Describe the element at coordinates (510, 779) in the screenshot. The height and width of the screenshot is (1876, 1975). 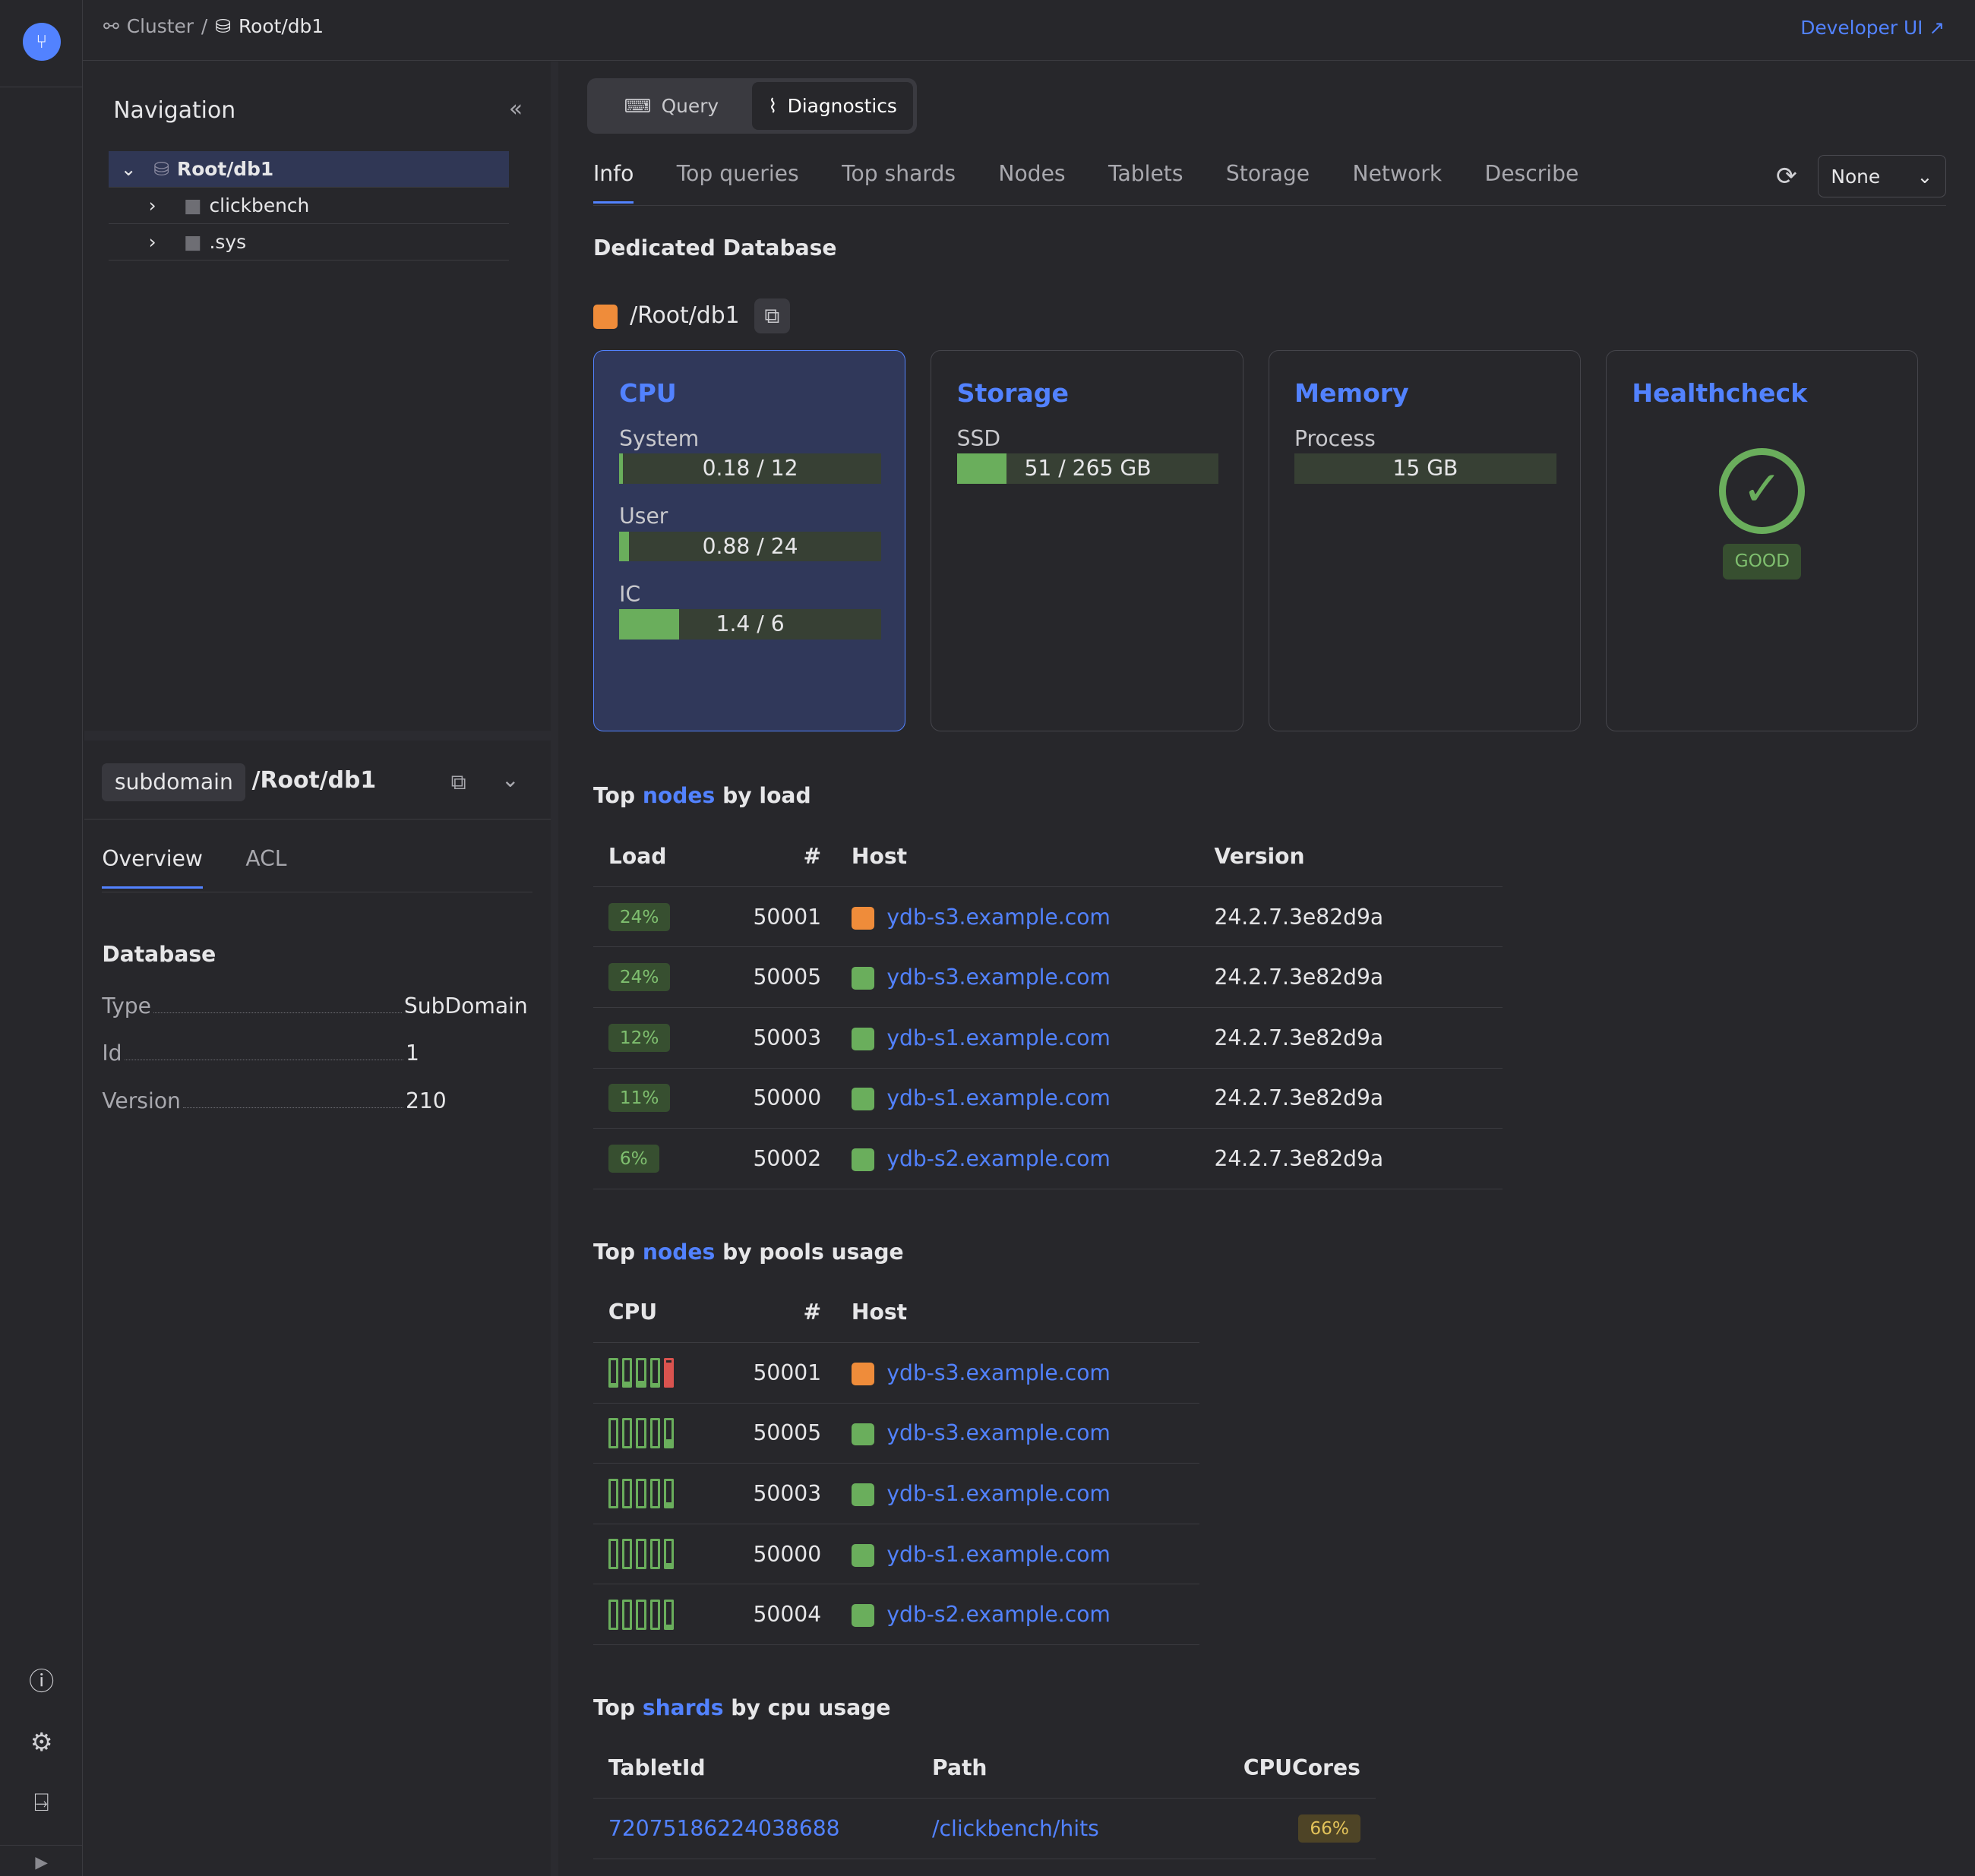
I see `chevrons-down-icon: ⌄` at that location.